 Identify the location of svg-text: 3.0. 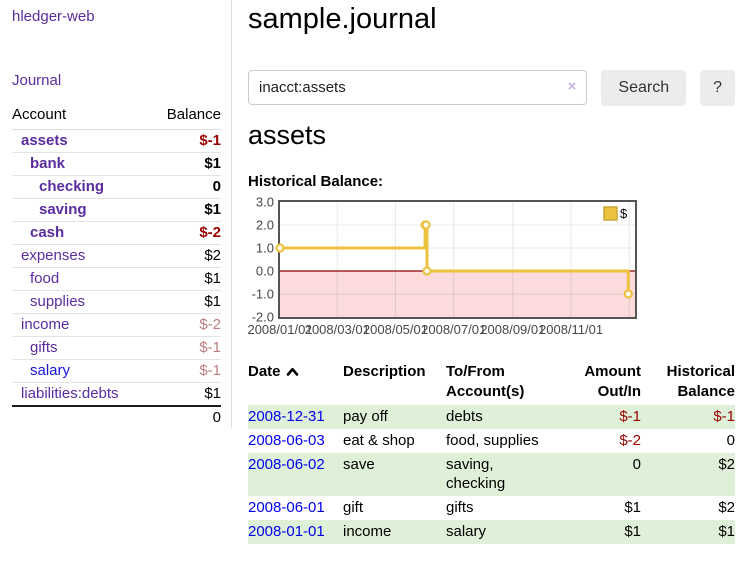
(265, 202).